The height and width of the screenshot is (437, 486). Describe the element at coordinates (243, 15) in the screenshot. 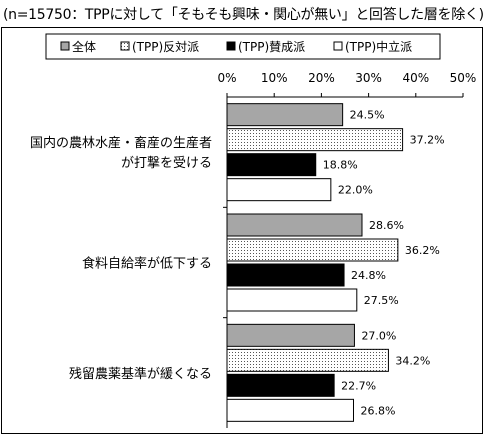

I see `chart-title: (n=15750：TPPに対して「そもそも興味・関心が無い」と回答した層を除く)` at that location.